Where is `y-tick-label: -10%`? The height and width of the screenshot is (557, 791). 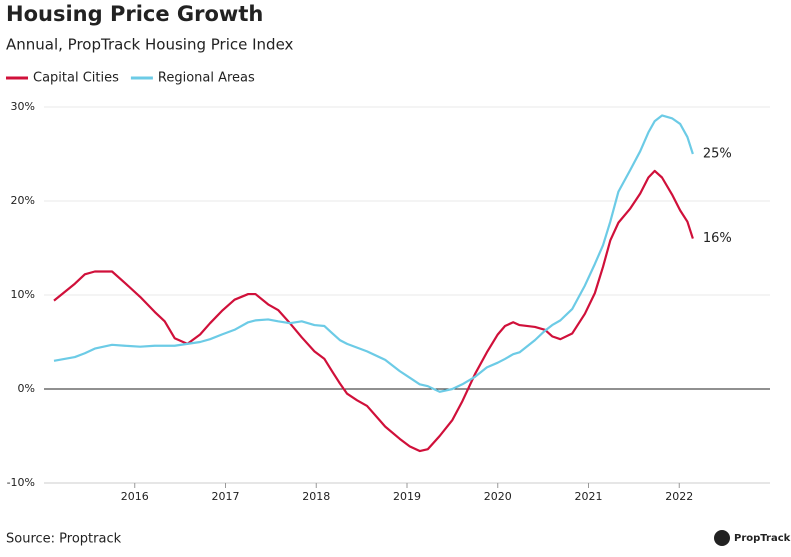
y-tick-label: -10% is located at coordinates (21, 482).